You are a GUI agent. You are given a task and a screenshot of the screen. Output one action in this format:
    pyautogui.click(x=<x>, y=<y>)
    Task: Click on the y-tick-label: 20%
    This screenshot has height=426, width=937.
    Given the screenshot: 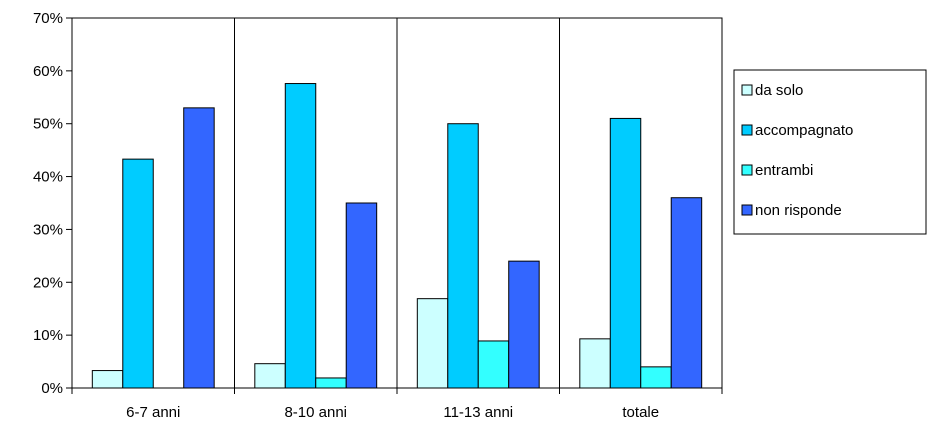 What is the action you would take?
    pyautogui.click(x=48, y=282)
    